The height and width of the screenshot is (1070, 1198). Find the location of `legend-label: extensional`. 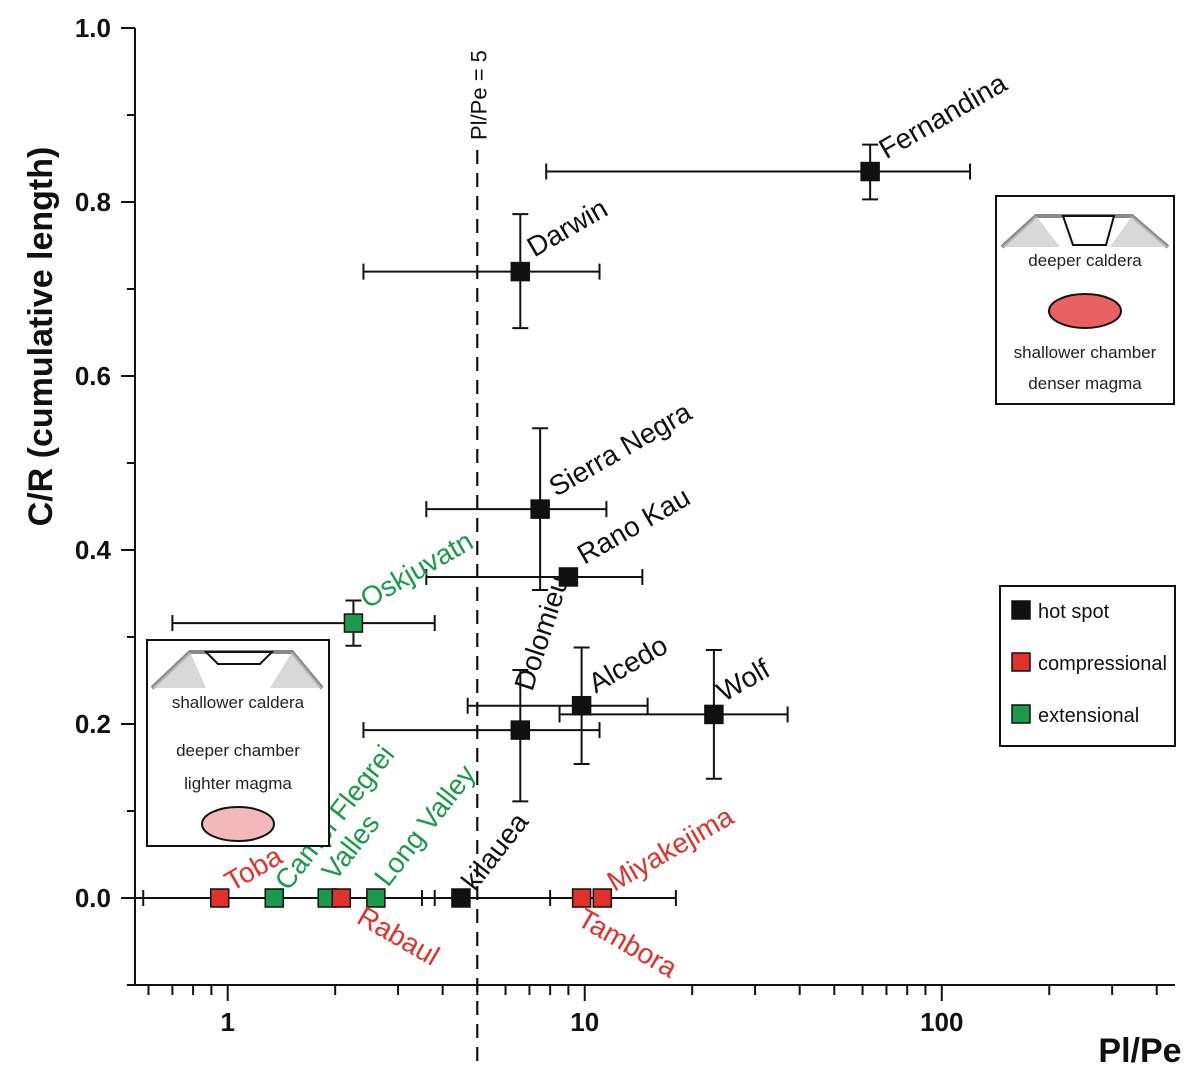

legend-label: extensional is located at coordinates (1088, 716).